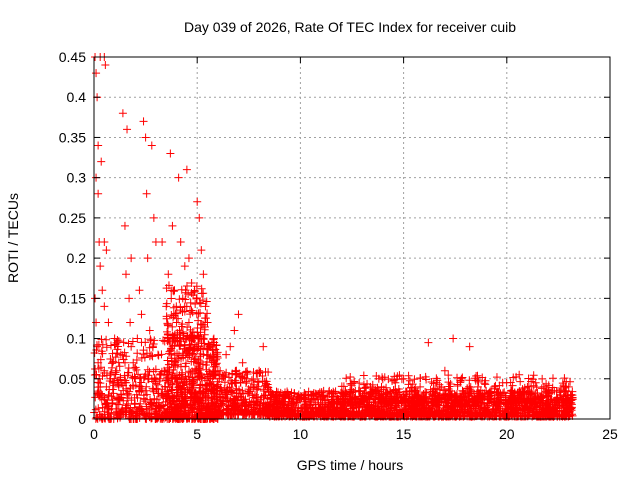  What do you see at coordinates (77, 178) in the screenshot?
I see `y-tick-label: 0.3` at bounding box center [77, 178].